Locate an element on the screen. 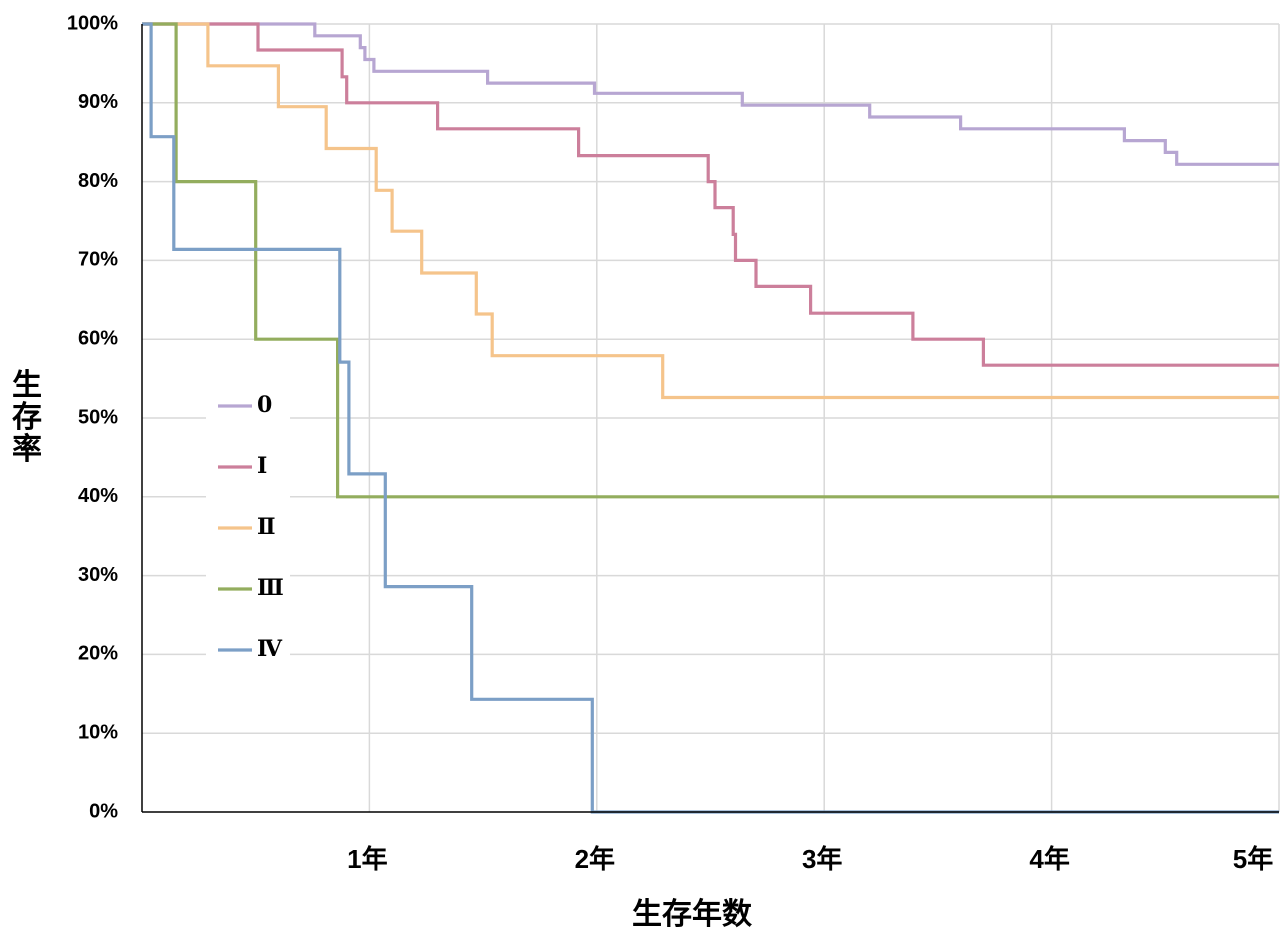 Image resolution: width=1280 pixels, height=929 pixels. y-tick-label-1: 10% is located at coordinates (98, 732).